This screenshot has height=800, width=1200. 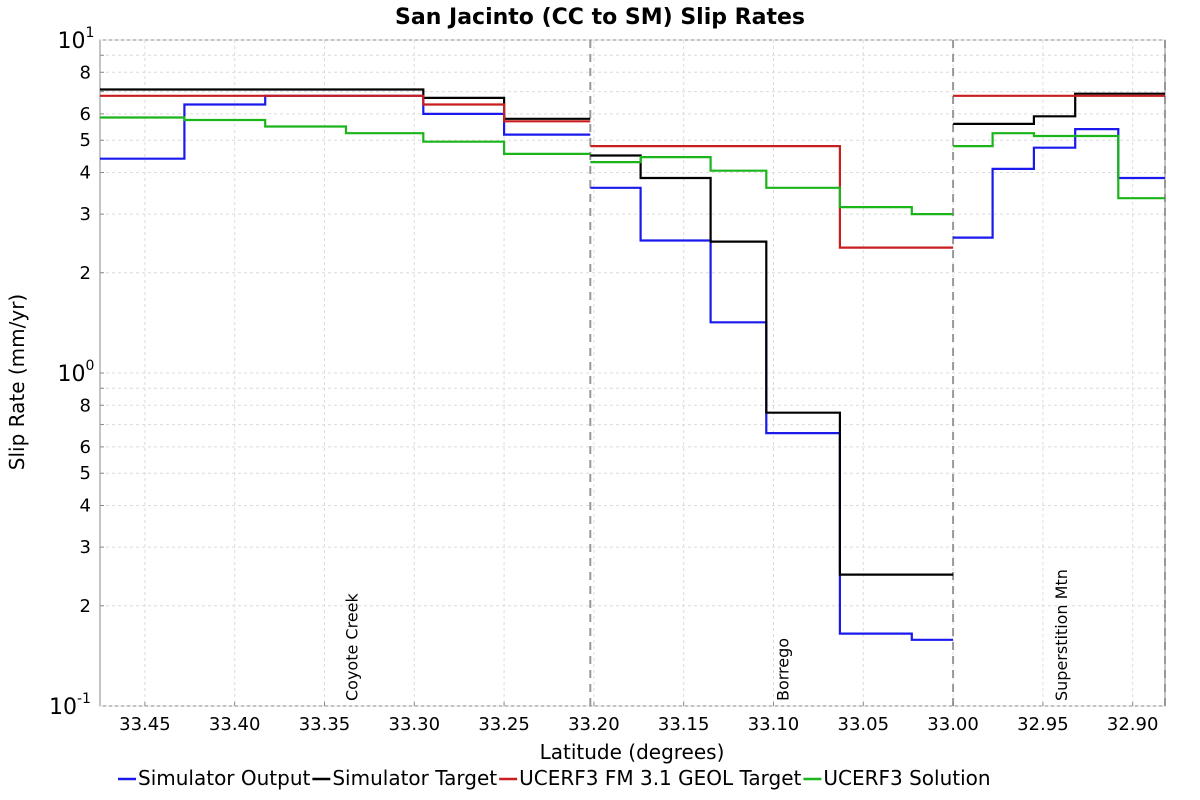 What do you see at coordinates (706, 635) in the screenshot?
I see `section-labels: Coyote Creek Borrego Superstition Mtn` at bounding box center [706, 635].